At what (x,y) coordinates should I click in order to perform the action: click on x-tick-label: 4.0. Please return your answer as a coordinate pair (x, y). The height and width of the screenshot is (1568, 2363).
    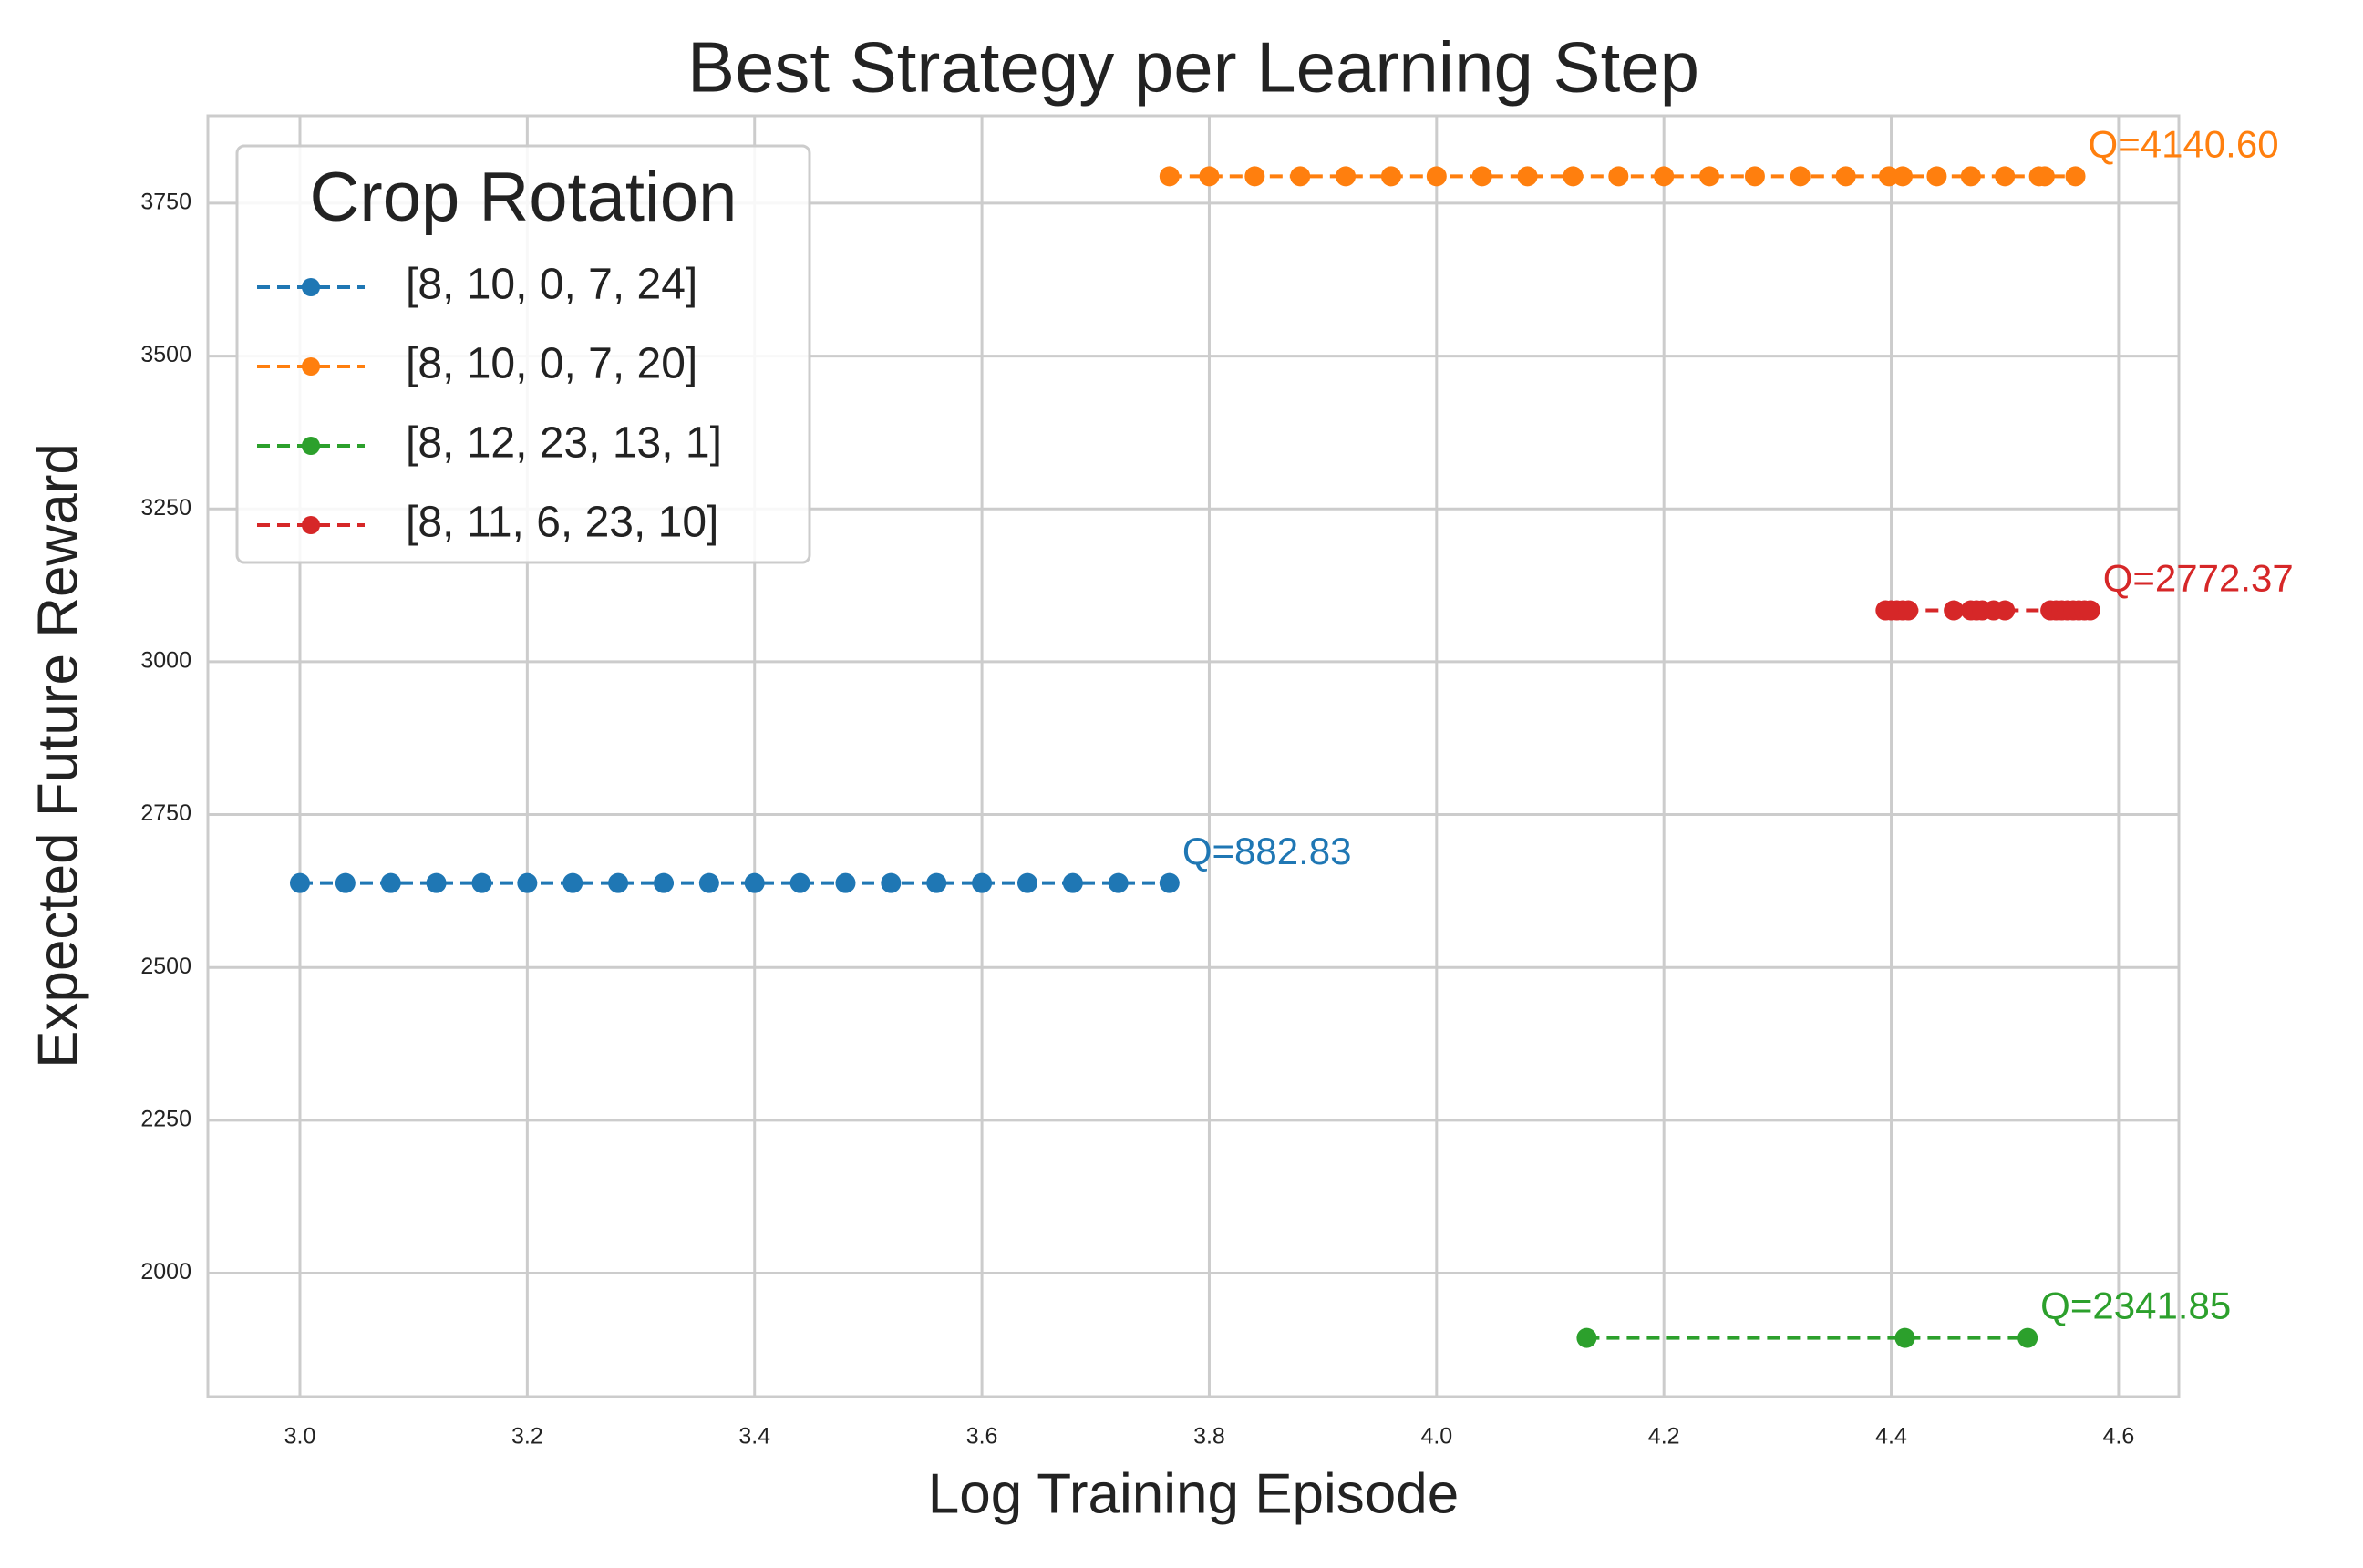
    Looking at the image, I should click on (1436, 1436).